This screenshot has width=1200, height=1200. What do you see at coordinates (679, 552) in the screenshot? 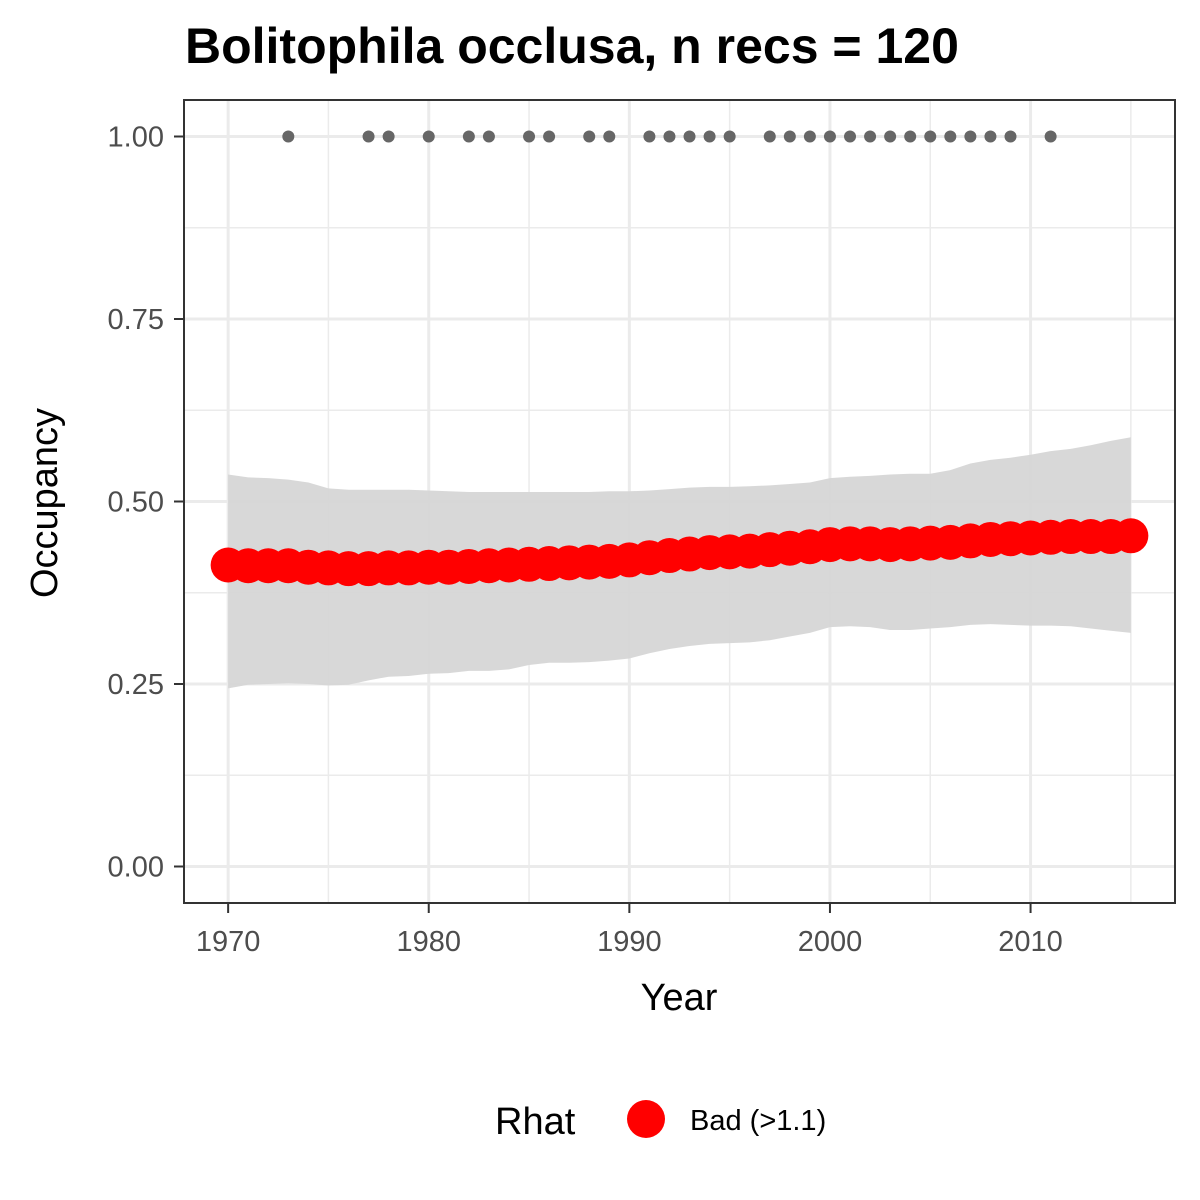
I see `occupancy-points` at bounding box center [679, 552].